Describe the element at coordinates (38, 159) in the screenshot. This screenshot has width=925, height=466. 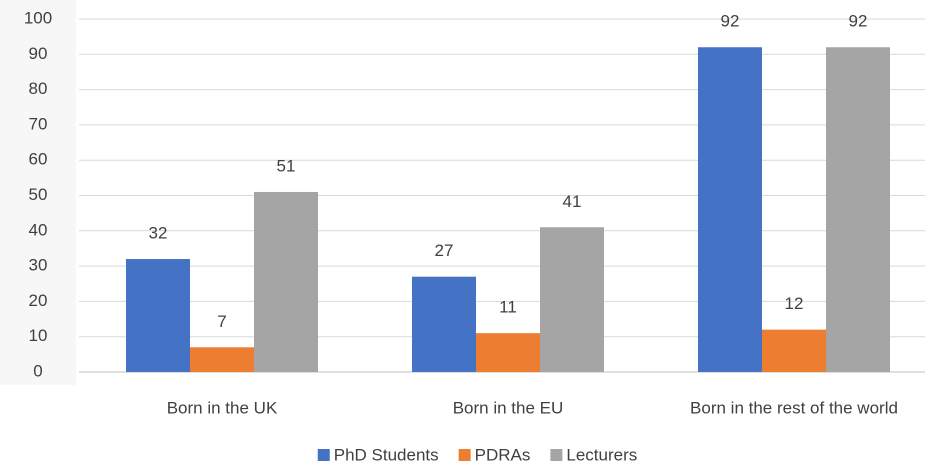
I see `y-tick-label: 60` at that location.